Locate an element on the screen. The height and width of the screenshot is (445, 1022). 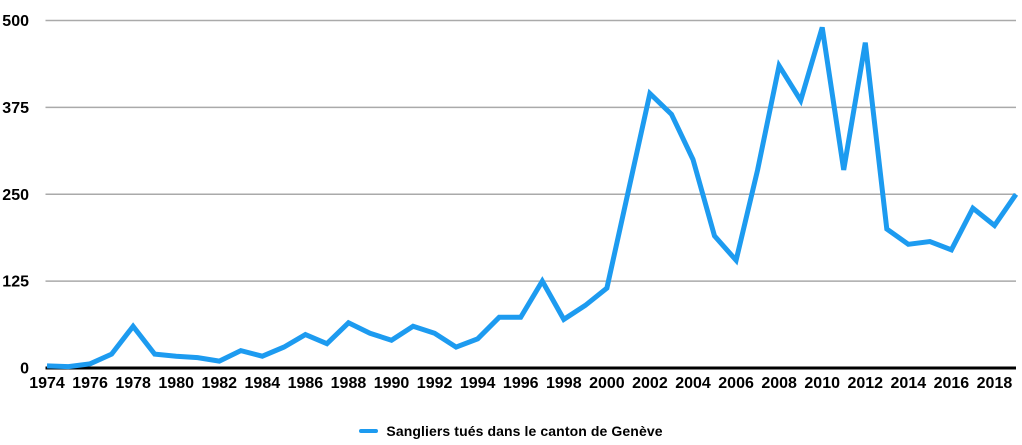
x-tick-label: 2010 is located at coordinates (822, 383).